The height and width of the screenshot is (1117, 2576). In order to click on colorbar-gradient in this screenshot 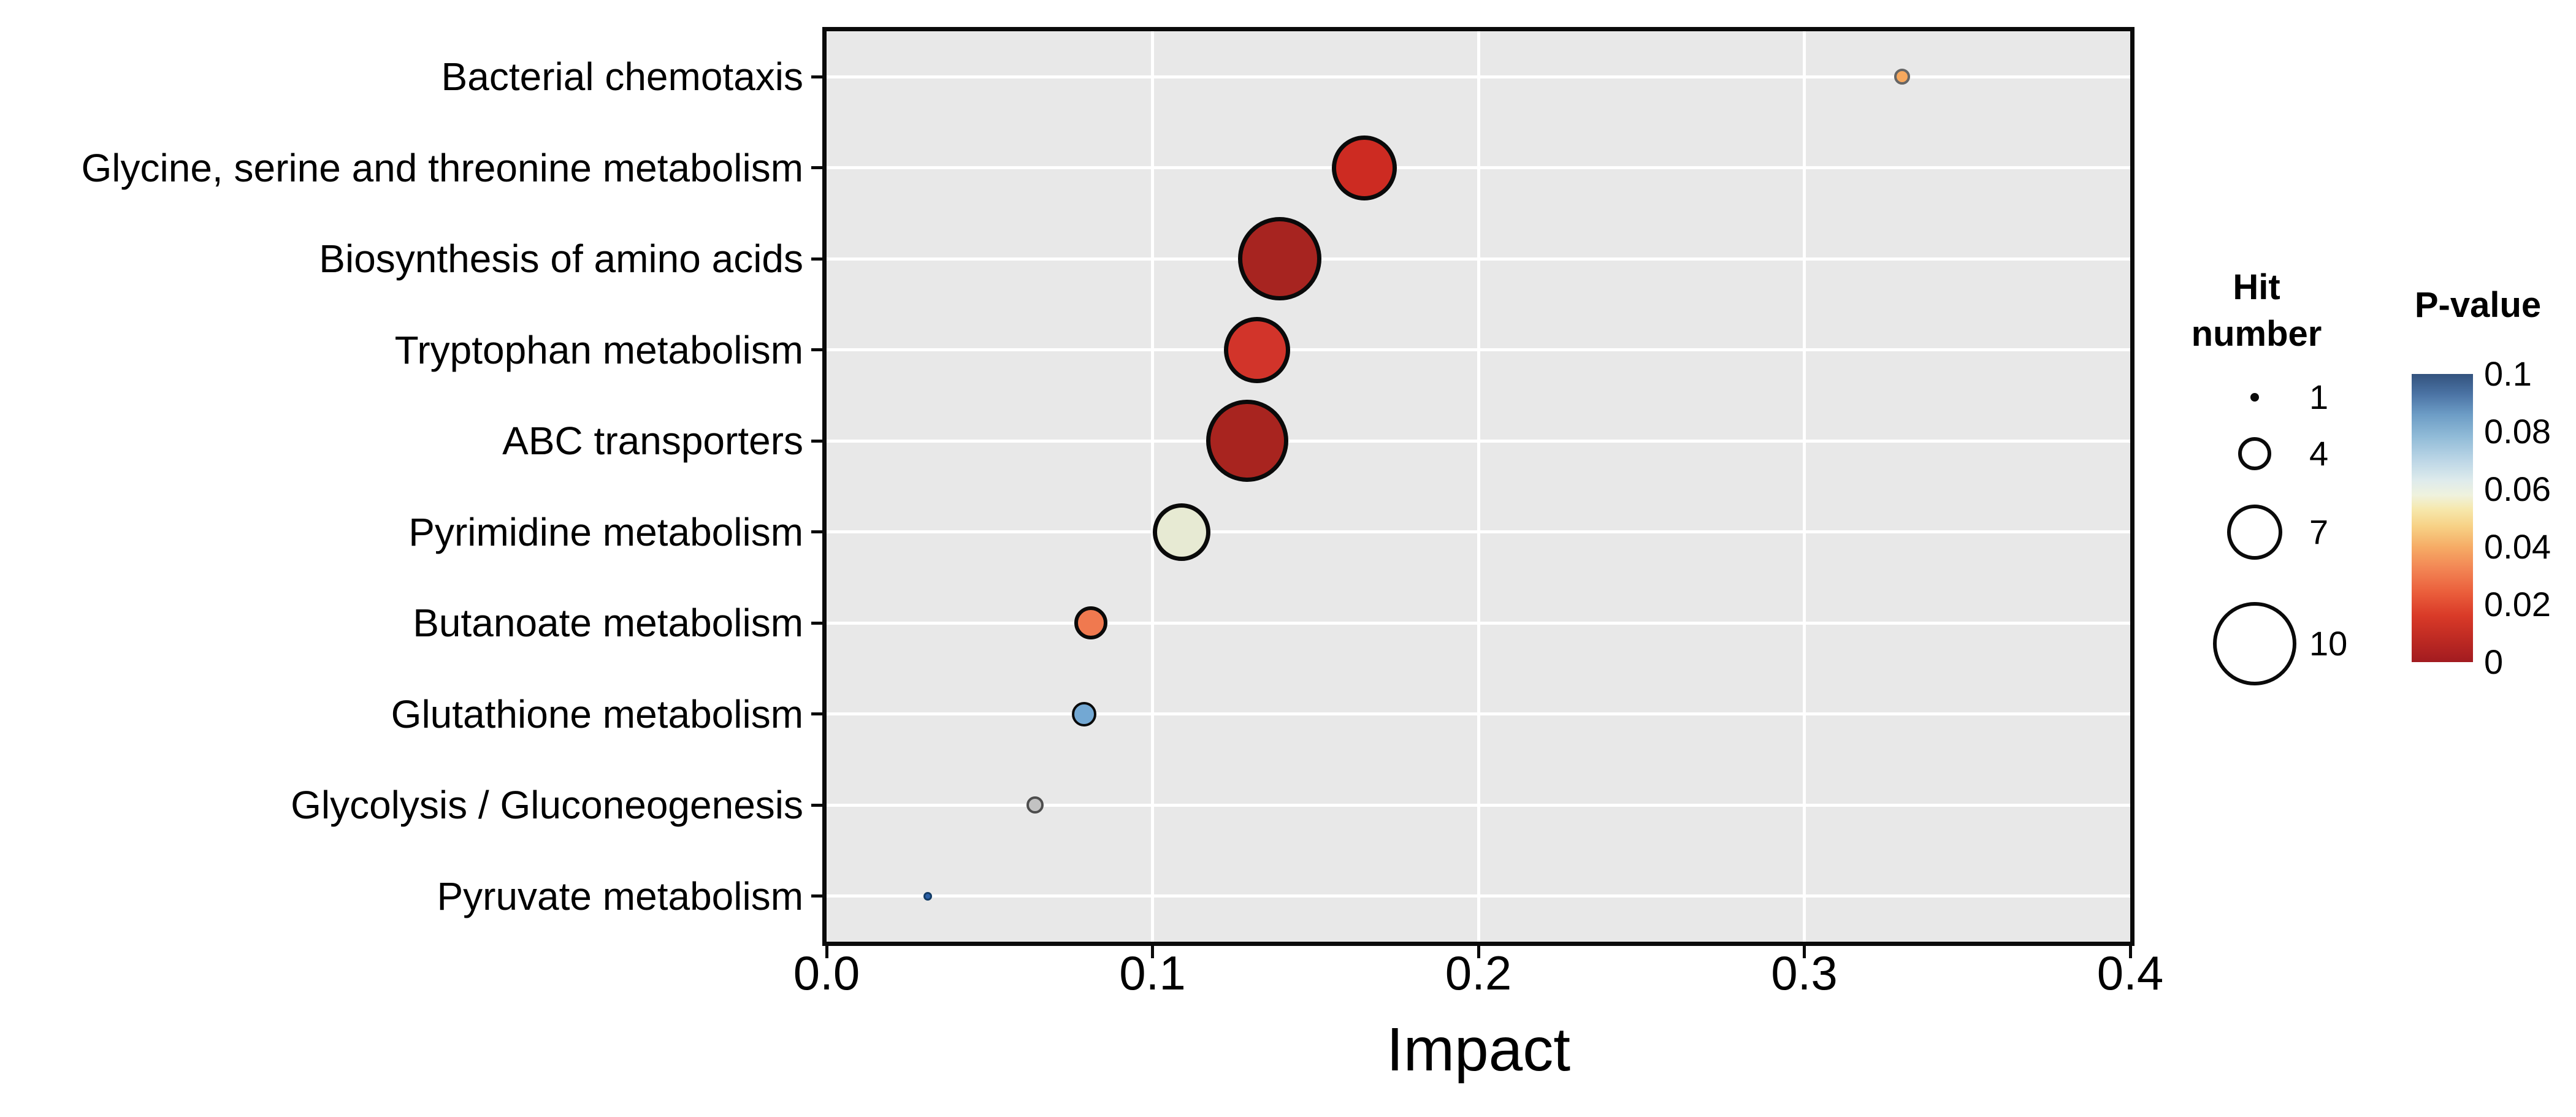, I will do `click(2442, 518)`.